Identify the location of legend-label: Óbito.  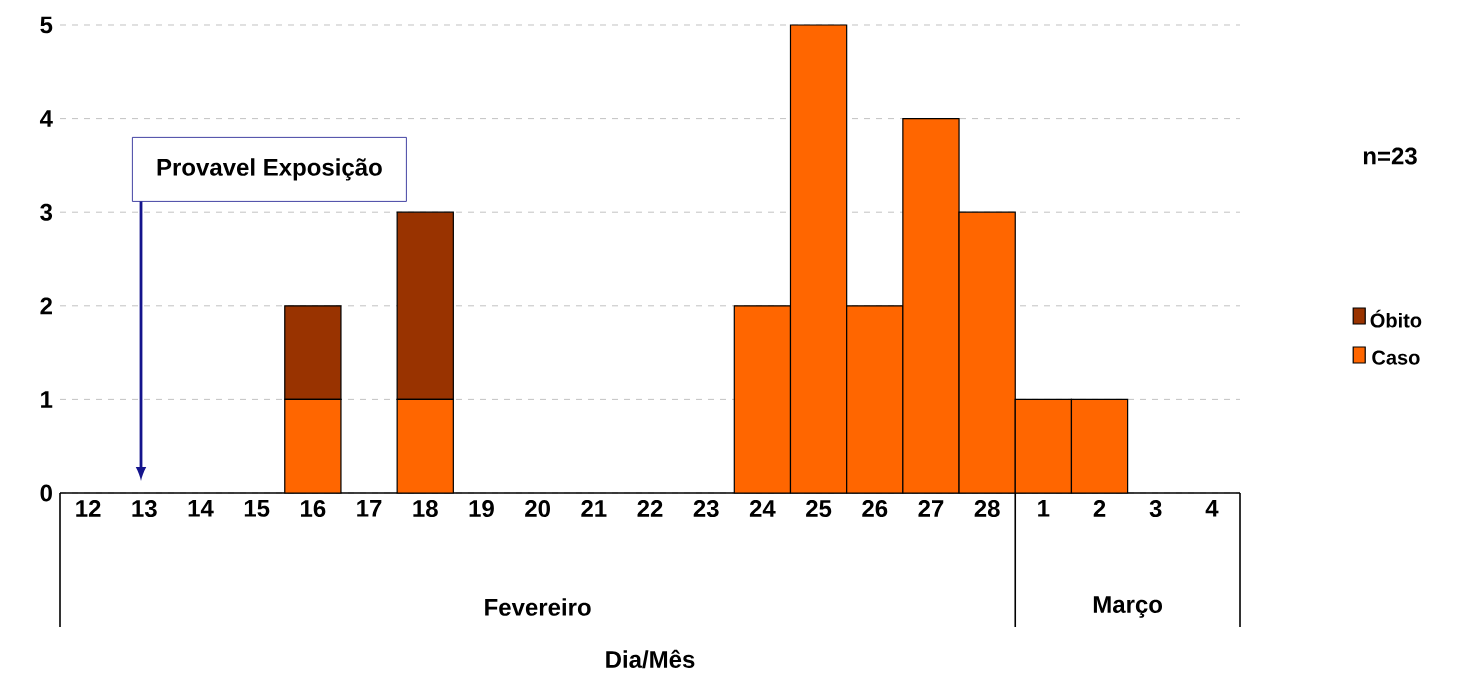
(1396, 318).